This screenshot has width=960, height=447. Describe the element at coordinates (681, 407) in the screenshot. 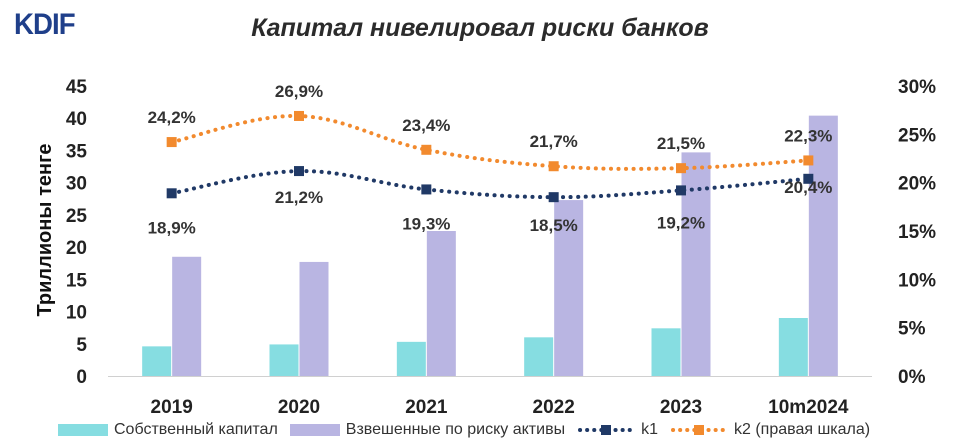

I see `x-tick-label: 2023` at that location.